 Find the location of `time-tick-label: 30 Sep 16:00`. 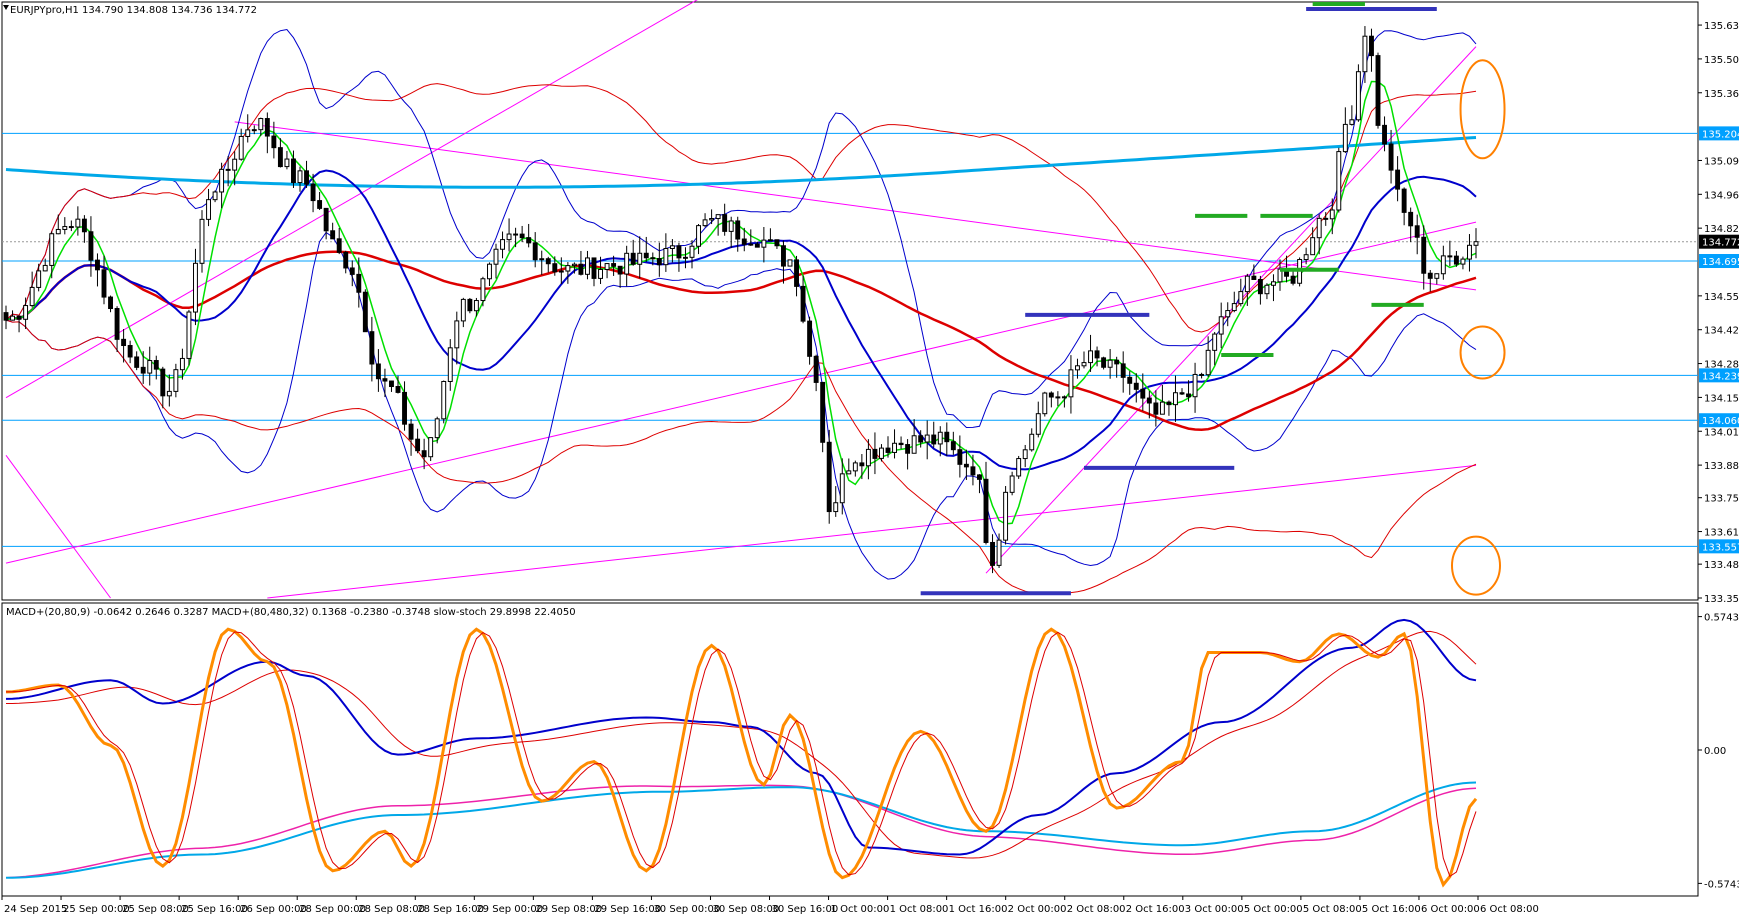

time-tick-label: 30 Sep 16:00 is located at coordinates (805, 909).